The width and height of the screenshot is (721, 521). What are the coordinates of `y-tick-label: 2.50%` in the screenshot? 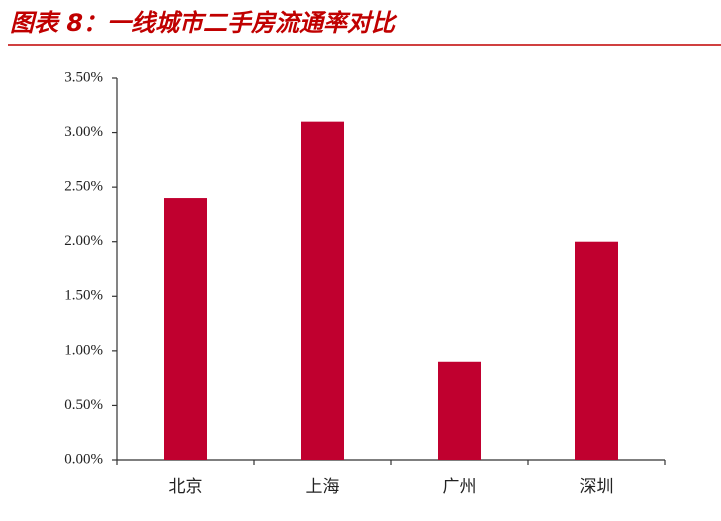 It's located at (83, 187).